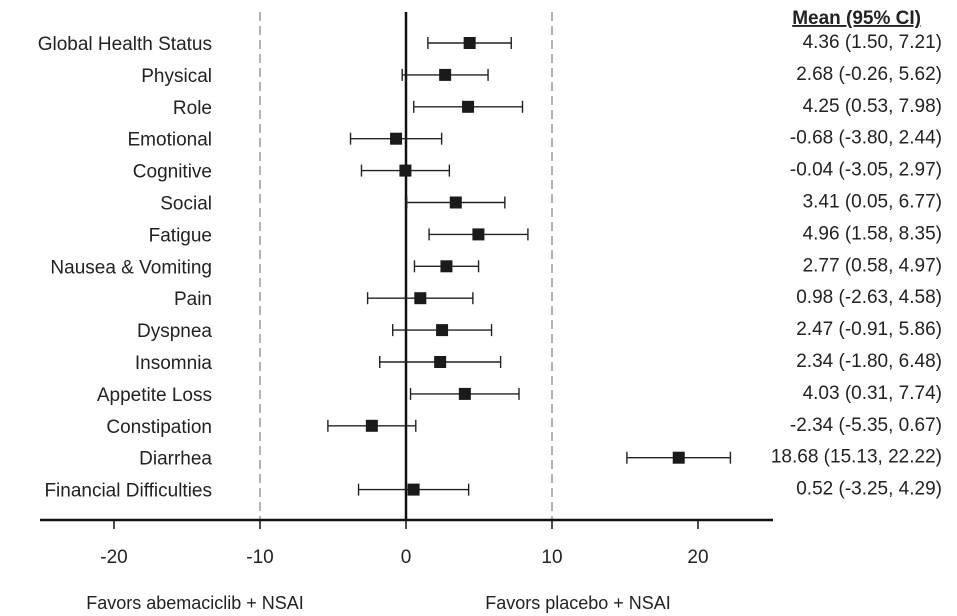 The image size is (957, 616). Describe the element at coordinates (175, 459) in the screenshot. I see `row-label: Diarrhea` at that location.